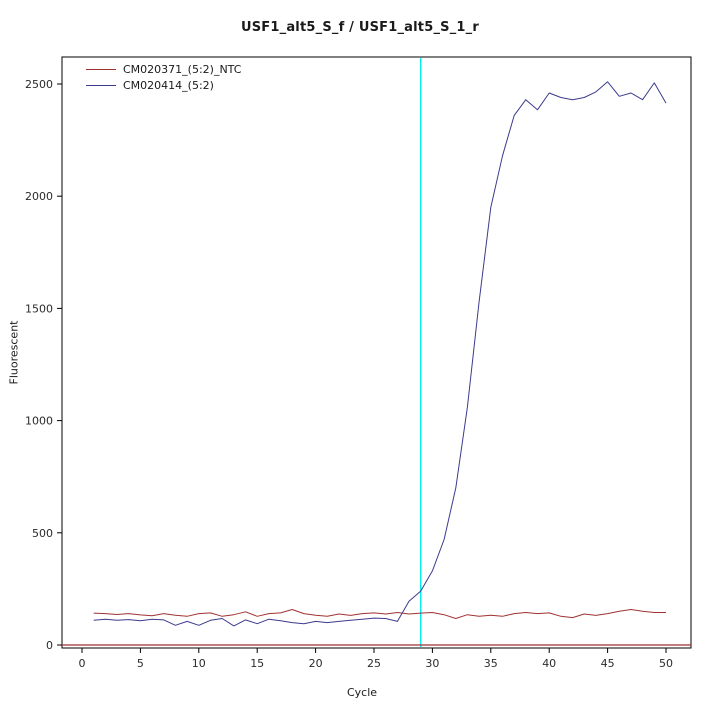 The image size is (720, 720). Describe the element at coordinates (39, 308) in the screenshot. I see `y-tick-label: 1500` at that location.